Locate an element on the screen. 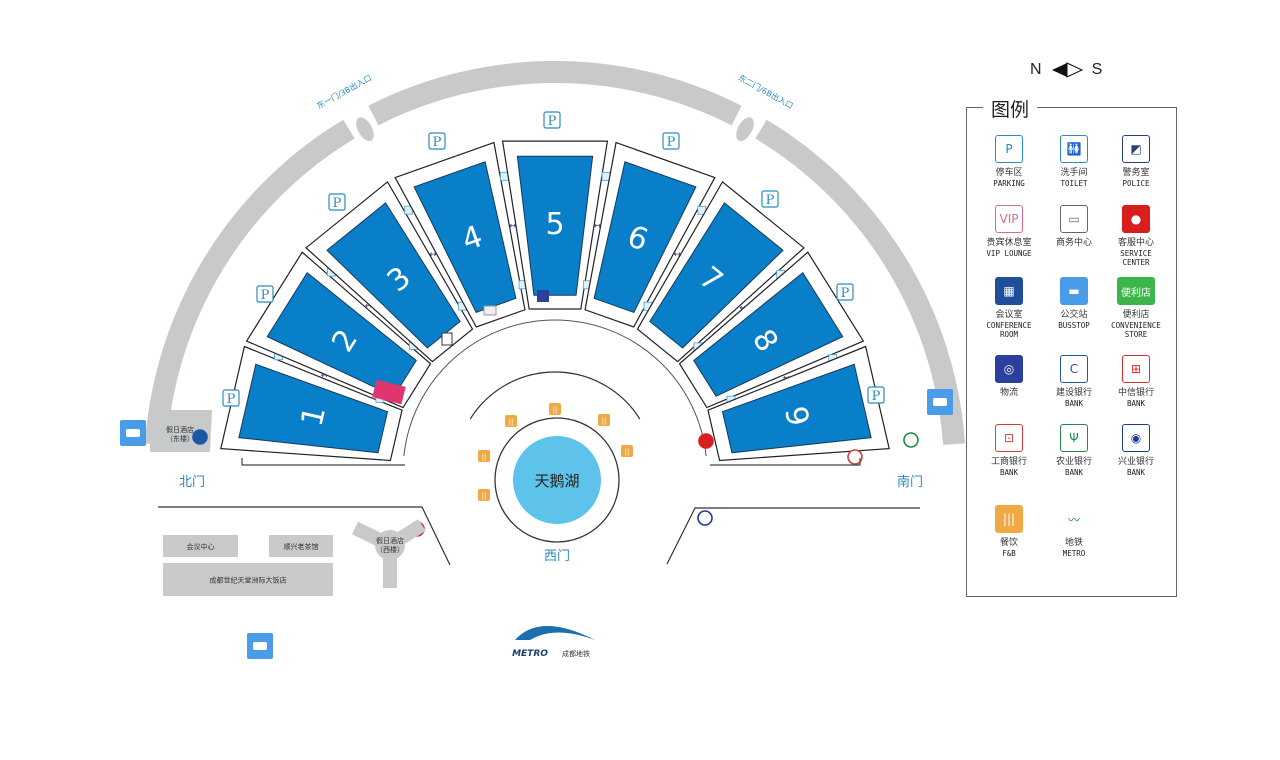 The height and width of the screenshot is (760, 1280). bus-icon: ▬ is located at coordinates (1074, 291).